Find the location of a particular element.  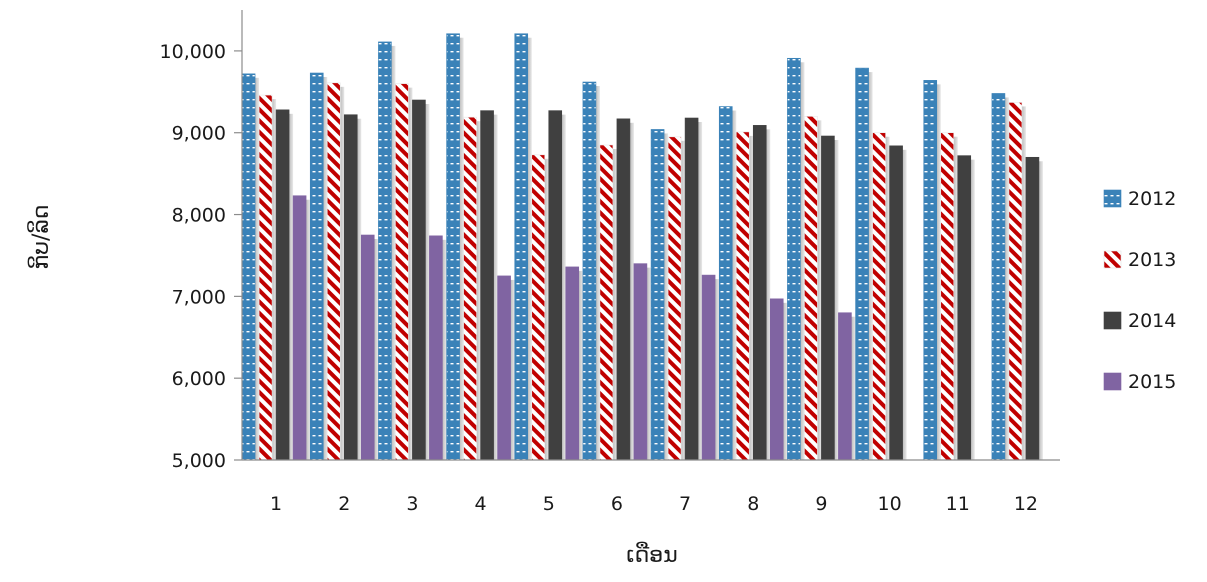

x-tick-label: 5 is located at coordinates (549, 504).